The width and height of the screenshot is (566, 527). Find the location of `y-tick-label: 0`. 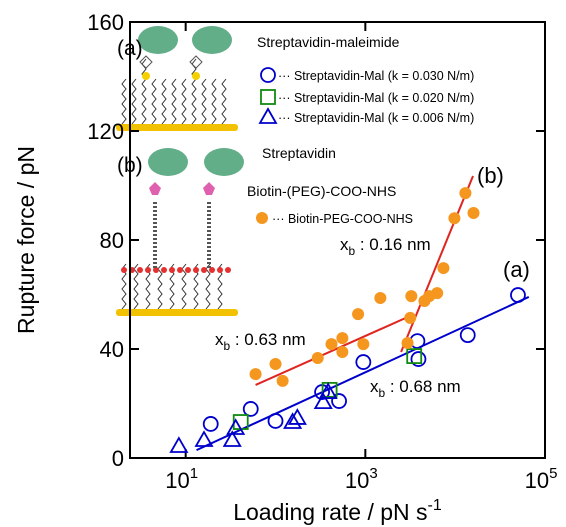

y-tick-label: 0 is located at coordinates (118, 458).